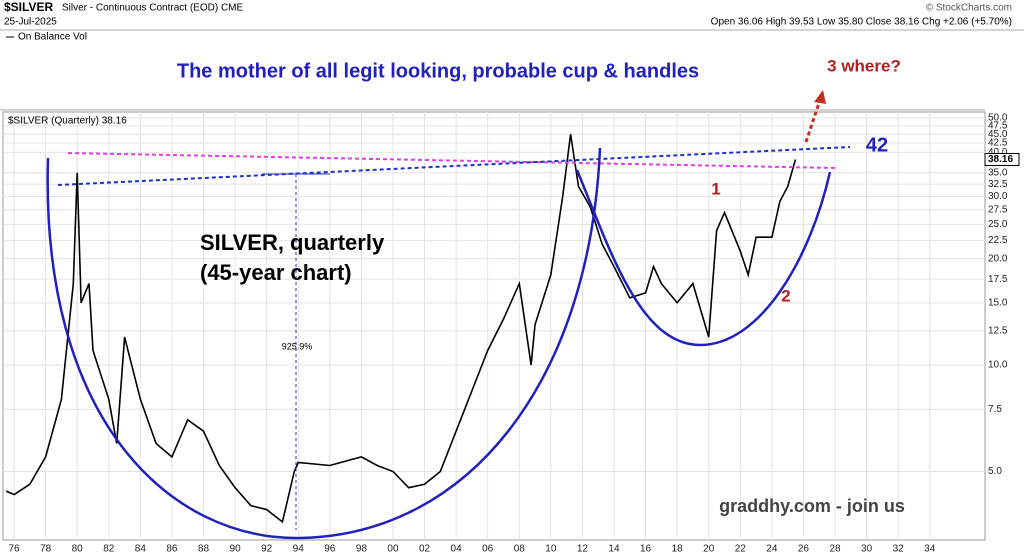 The width and height of the screenshot is (1024, 556). Describe the element at coordinates (998, 258) in the screenshot. I see `y-tick-label: 20.0` at that location.